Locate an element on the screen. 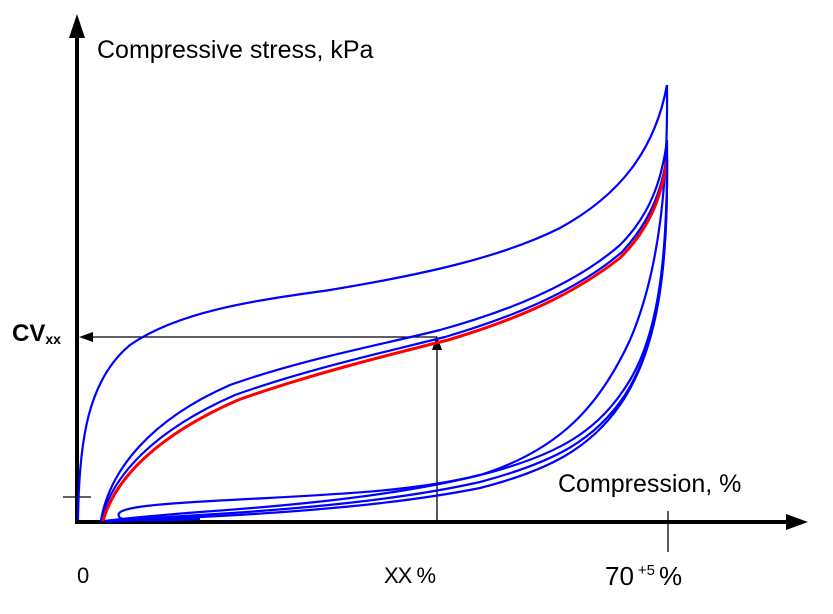 This screenshot has width=833, height=614. cv-marker-label: CVxx is located at coordinates (36, 334).